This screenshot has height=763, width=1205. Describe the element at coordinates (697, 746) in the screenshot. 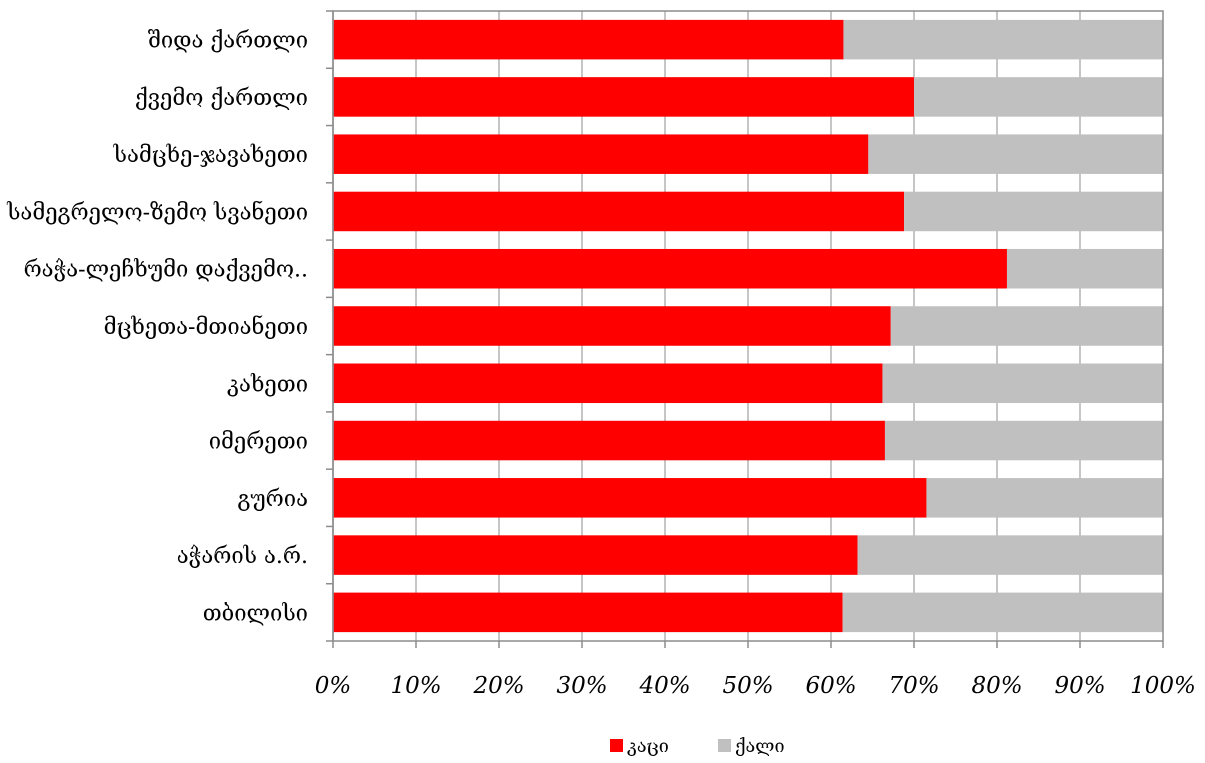

I see `legend: კაცი ქალი` at that location.